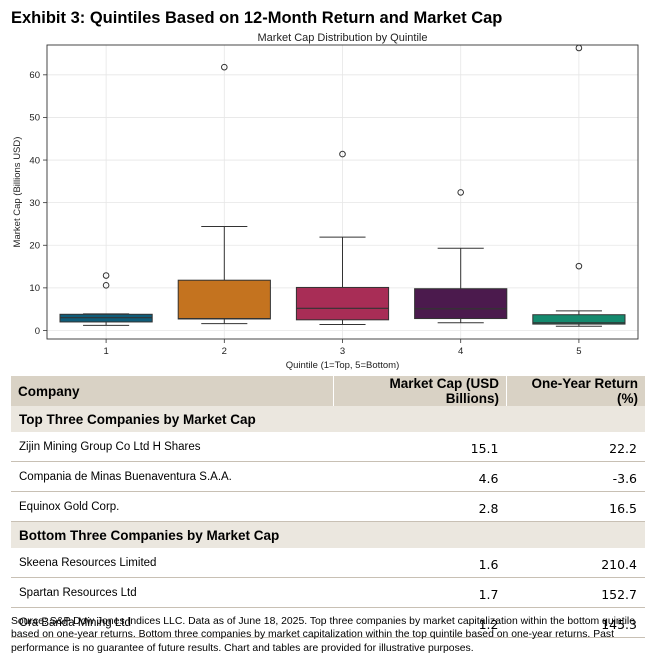  Describe the element at coordinates (343, 365) in the screenshot. I see `x-axis-label: Quintile (1=Top, 5=Bottom)` at that location.